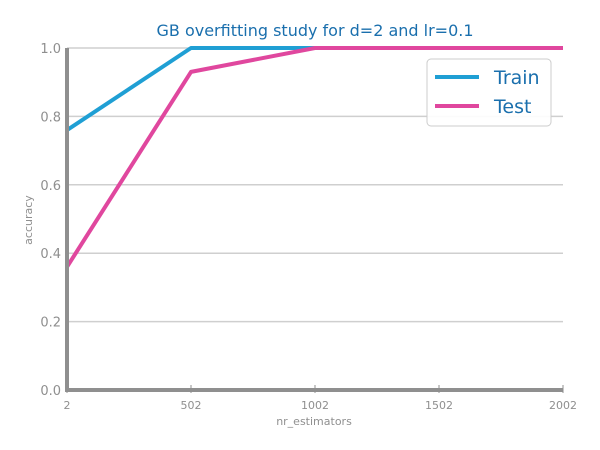  I want to click on y-tick-labels: 0.0 0.2 0.4 0.6 0.8 1.0, so click(50, 220).